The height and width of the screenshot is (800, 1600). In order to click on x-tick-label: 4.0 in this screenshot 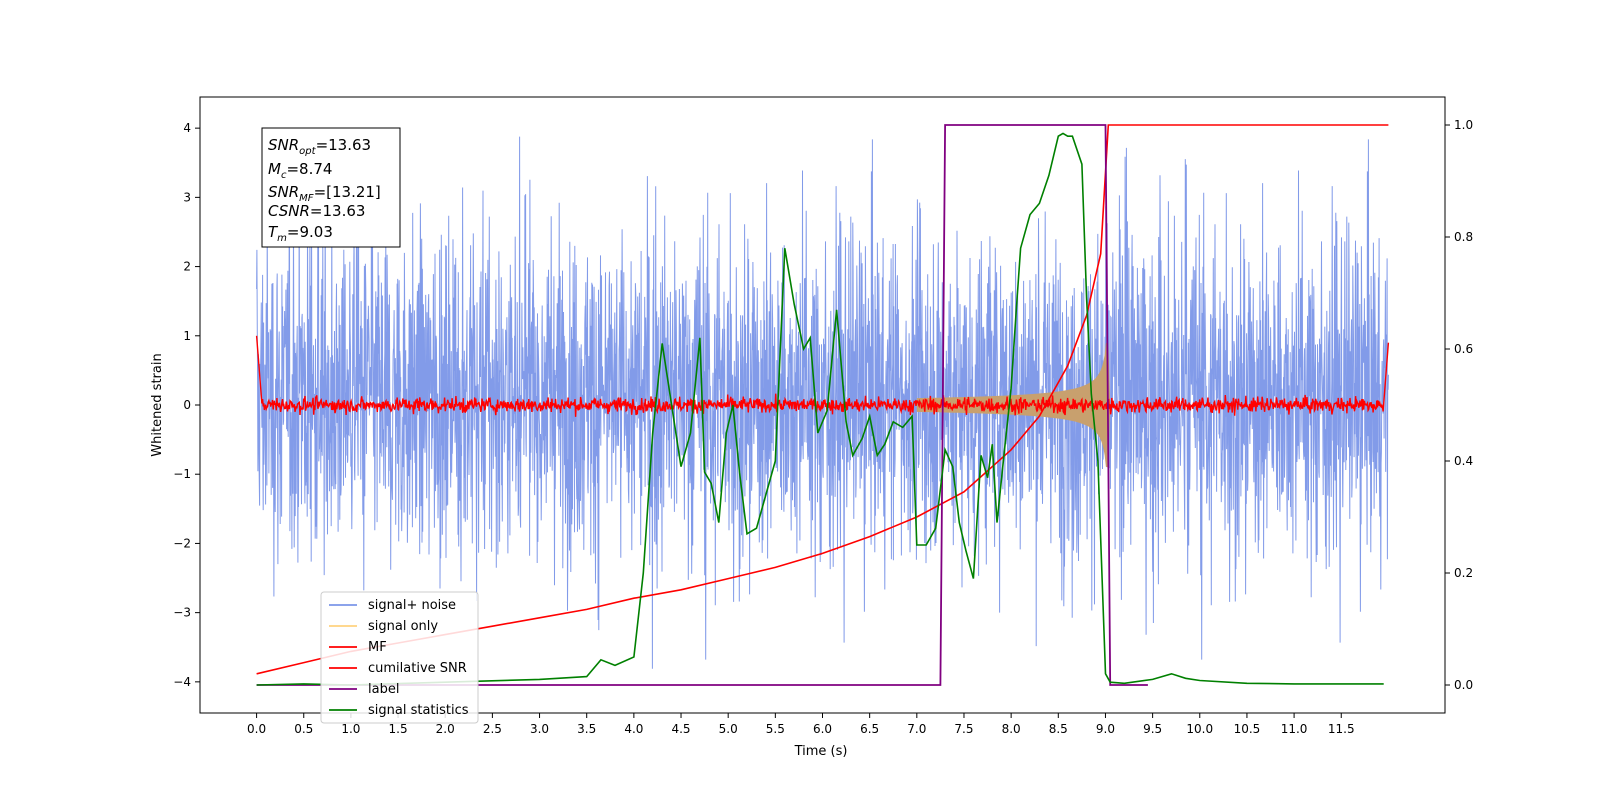, I will do `click(633, 729)`.